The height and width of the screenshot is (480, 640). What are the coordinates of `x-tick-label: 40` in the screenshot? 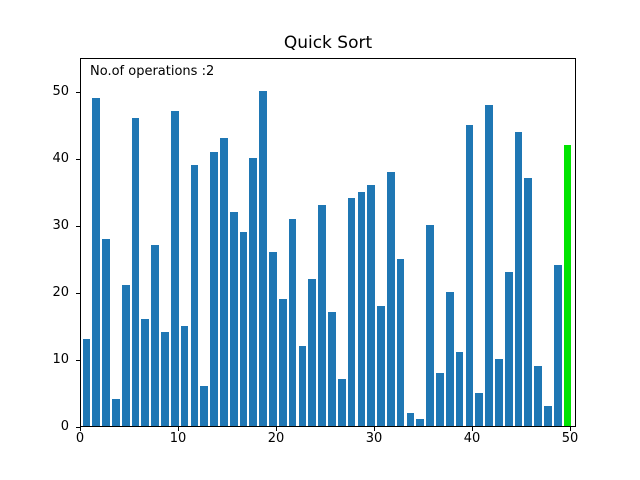 It's located at (472, 438).